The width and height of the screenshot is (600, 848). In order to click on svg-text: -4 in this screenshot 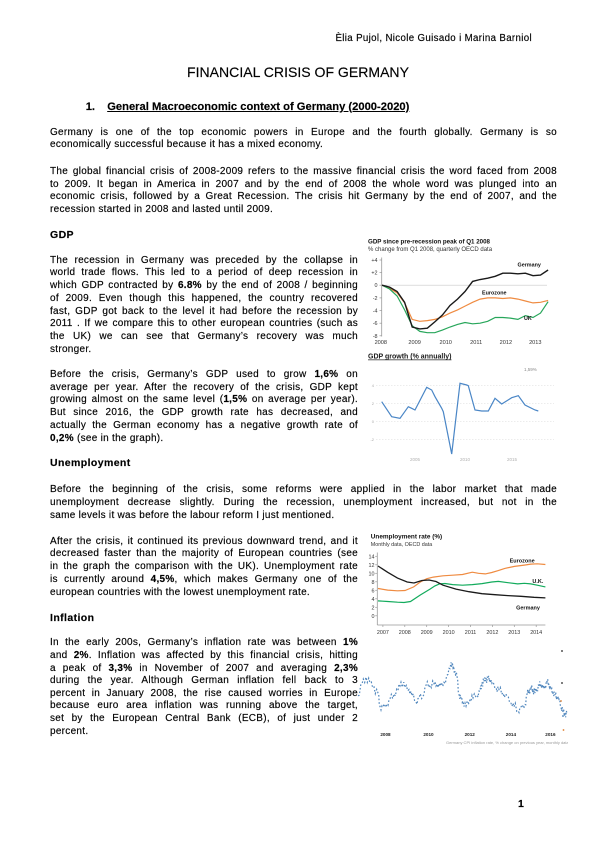, I will do `click(375, 312)`.